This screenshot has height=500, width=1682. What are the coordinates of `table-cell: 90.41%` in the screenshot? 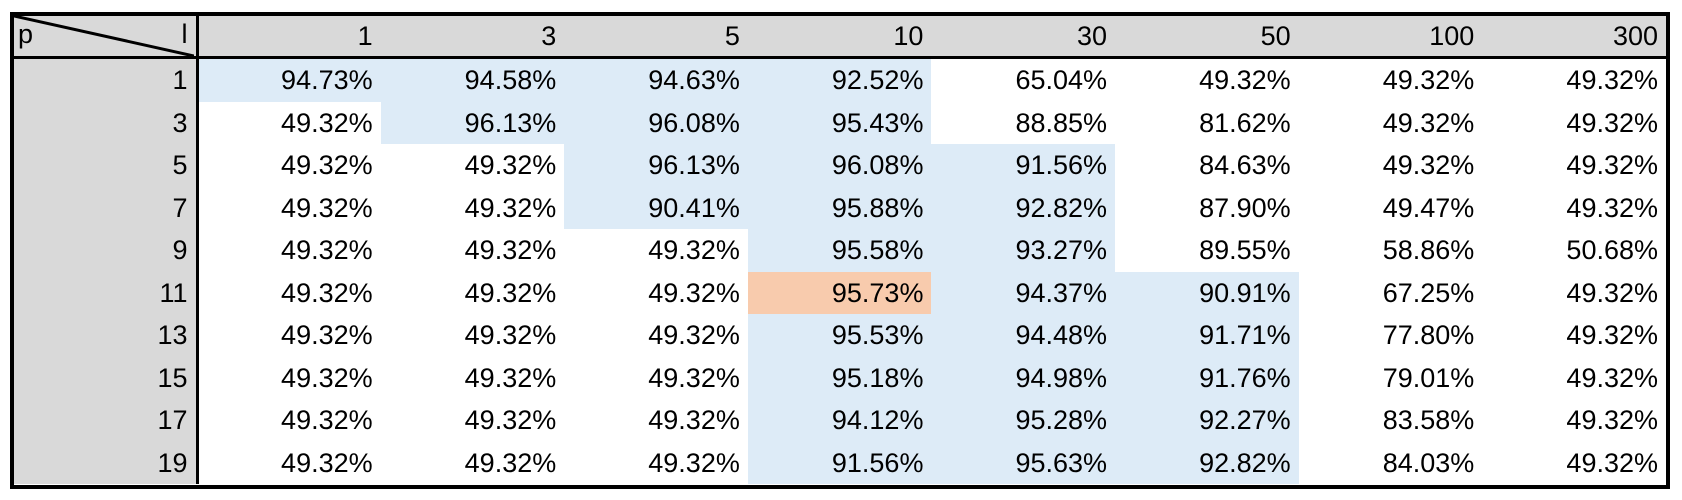 It's located at (656, 207).